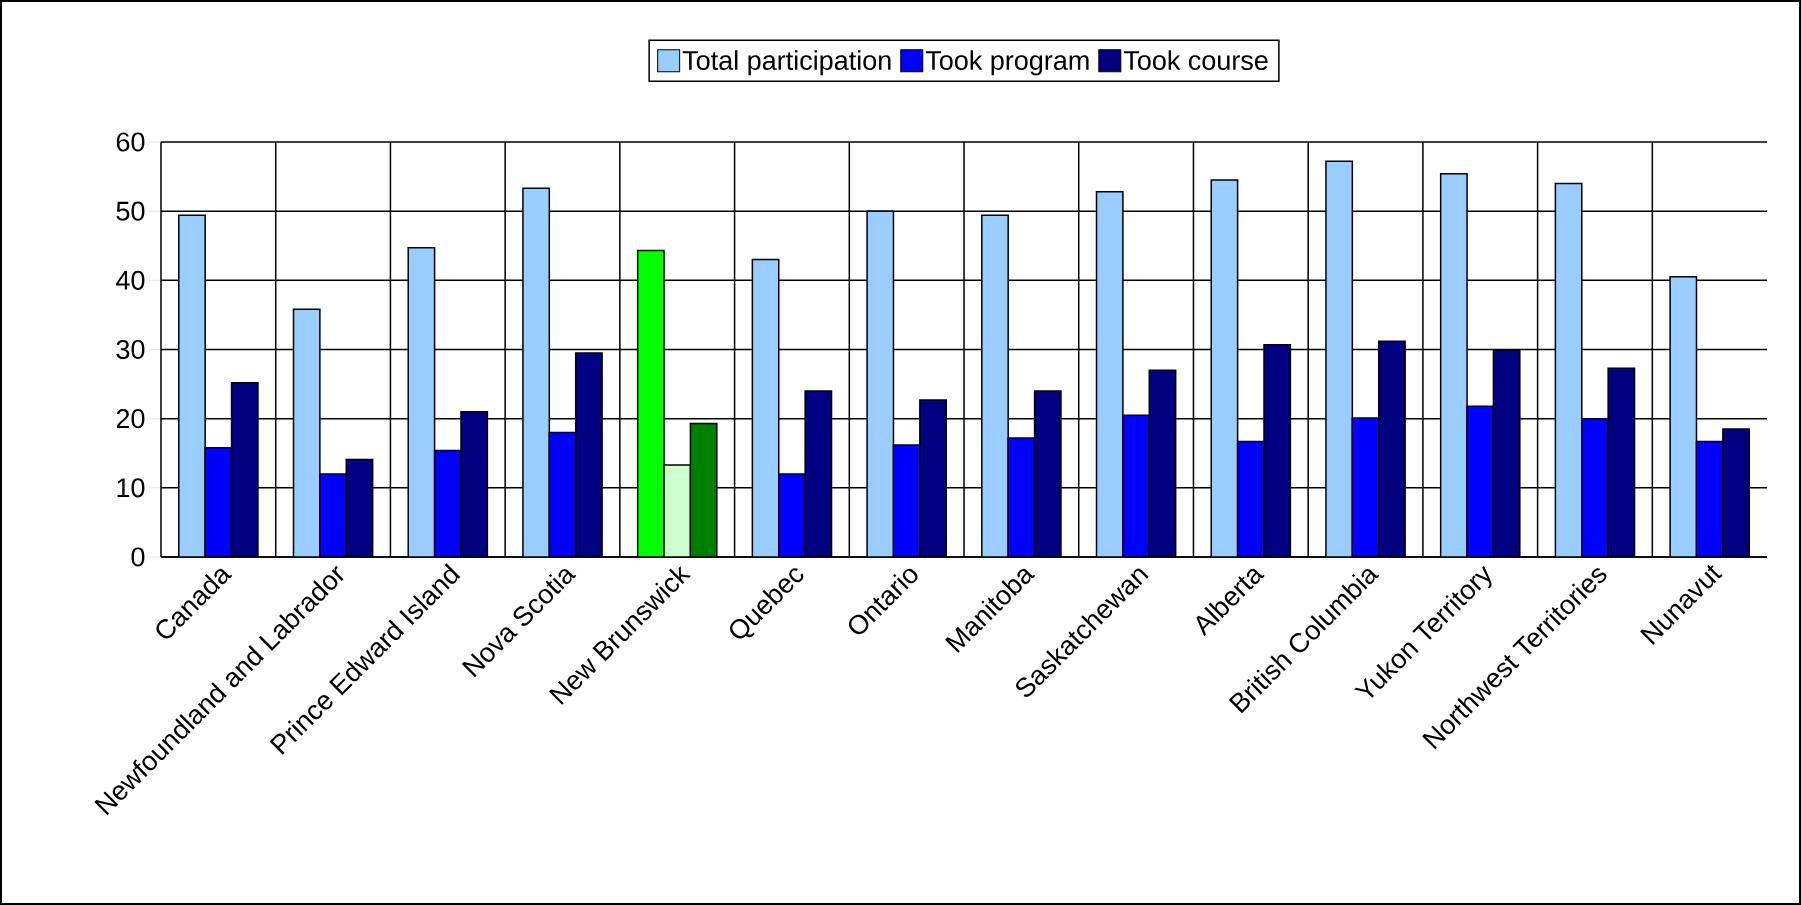 This screenshot has width=1801, height=905. I want to click on legend-label: Total participation, so click(786, 63).